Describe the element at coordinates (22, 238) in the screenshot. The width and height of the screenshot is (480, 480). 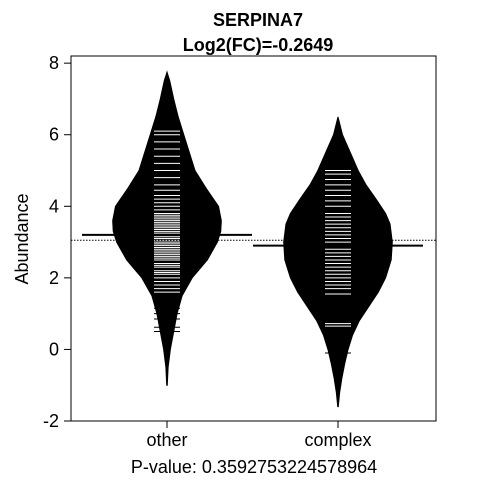
I see `y-axis-label: Abundance` at that location.